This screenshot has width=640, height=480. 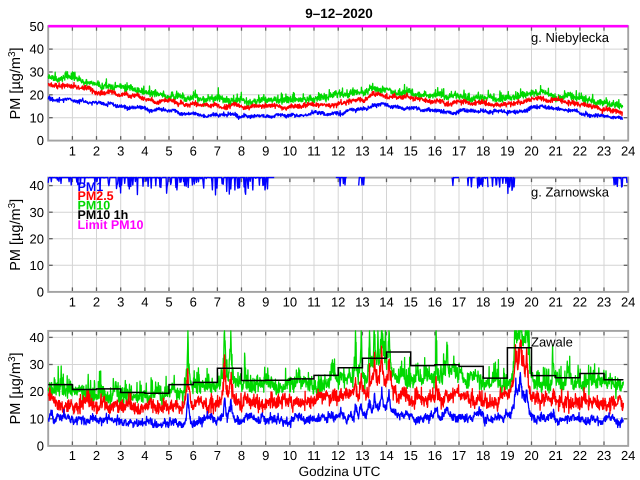 What do you see at coordinates (37, 26) in the screenshot?
I see `svg-text: 50` at bounding box center [37, 26].